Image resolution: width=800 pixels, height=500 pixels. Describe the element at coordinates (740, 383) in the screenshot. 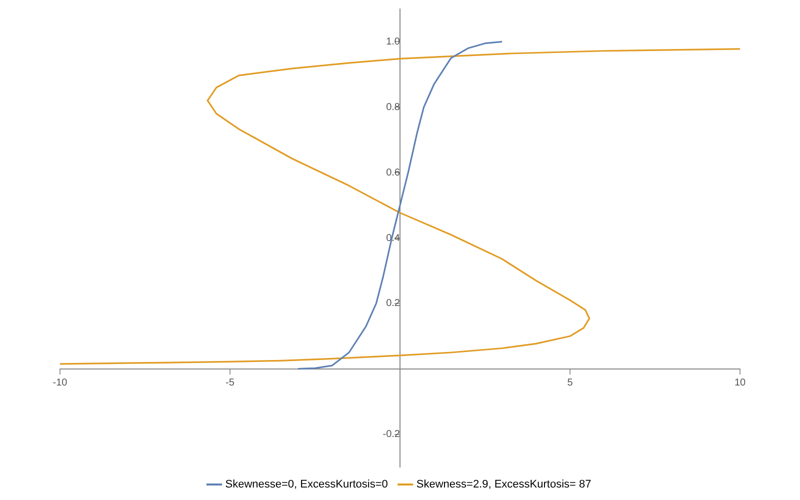

I see `x-tick-label: 10` at that location.